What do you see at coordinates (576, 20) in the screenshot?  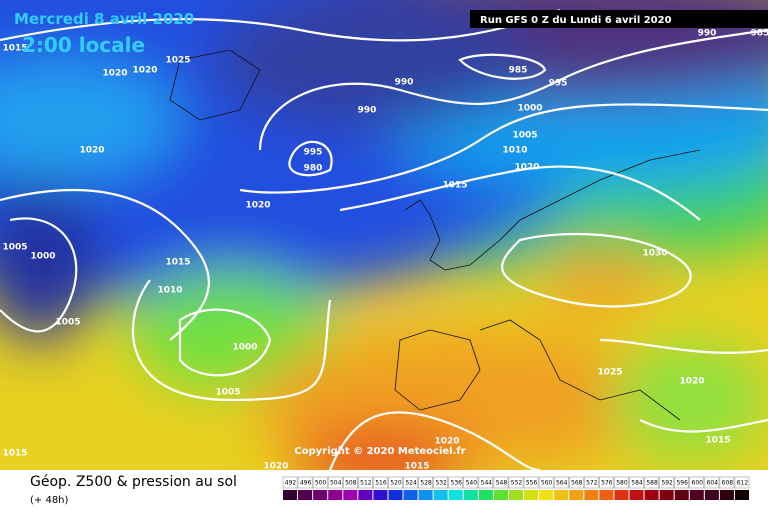 I see `run: Run GFS 0 Z du Lundi 6 avril 2020` at bounding box center [576, 20].